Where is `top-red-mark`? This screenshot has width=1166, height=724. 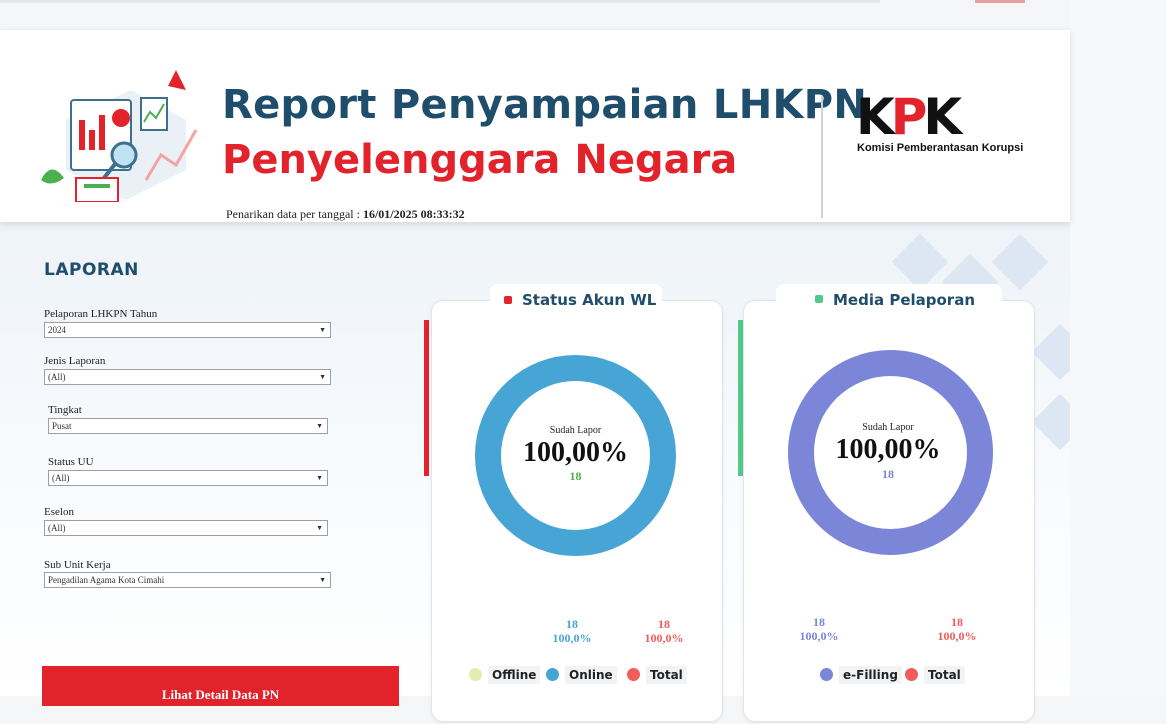
top-red-mark is located at coordinates (1000, 1).